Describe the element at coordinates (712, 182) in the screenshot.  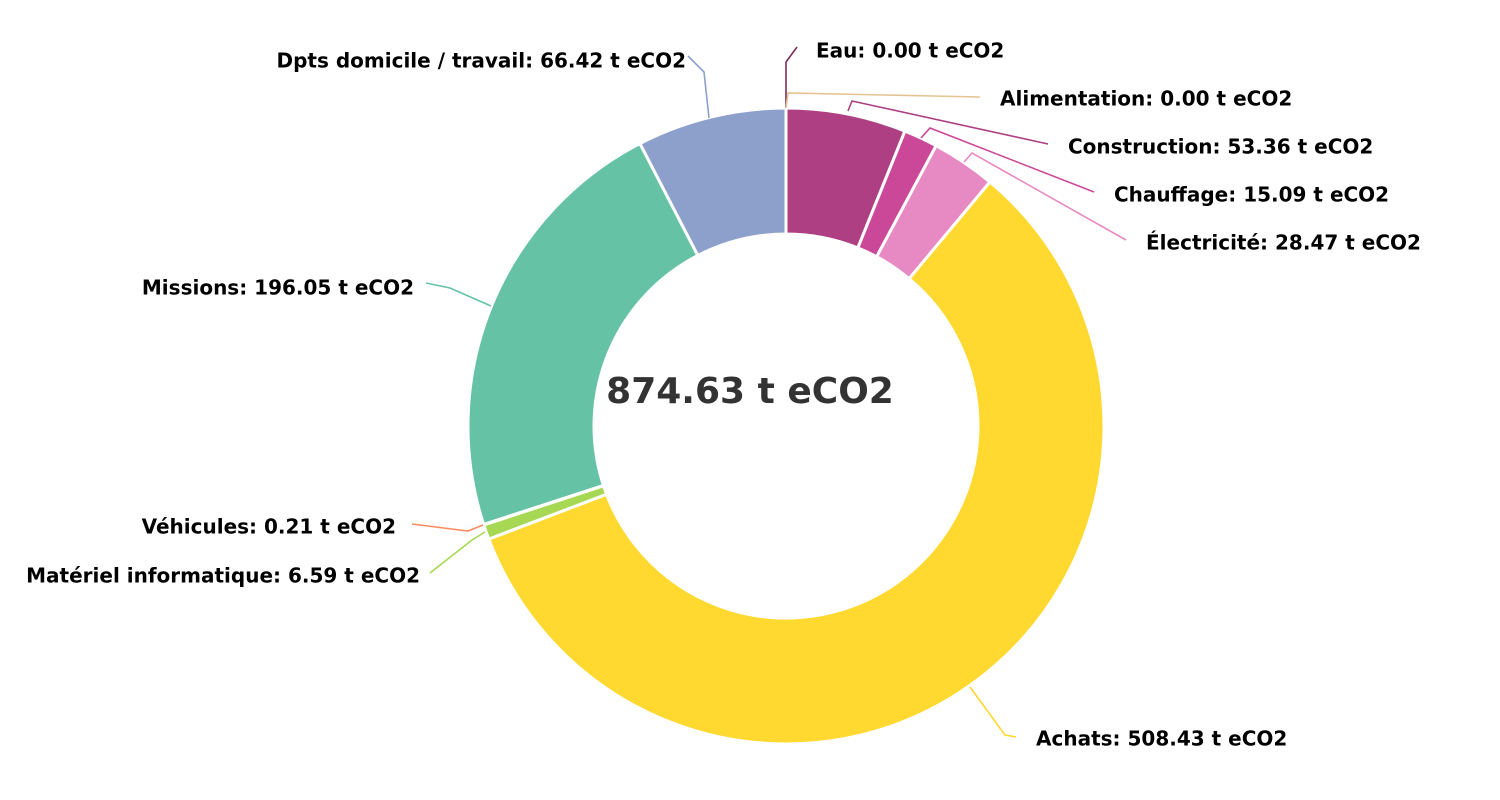
I see `slice-dpts-domicile-travail` at that location.